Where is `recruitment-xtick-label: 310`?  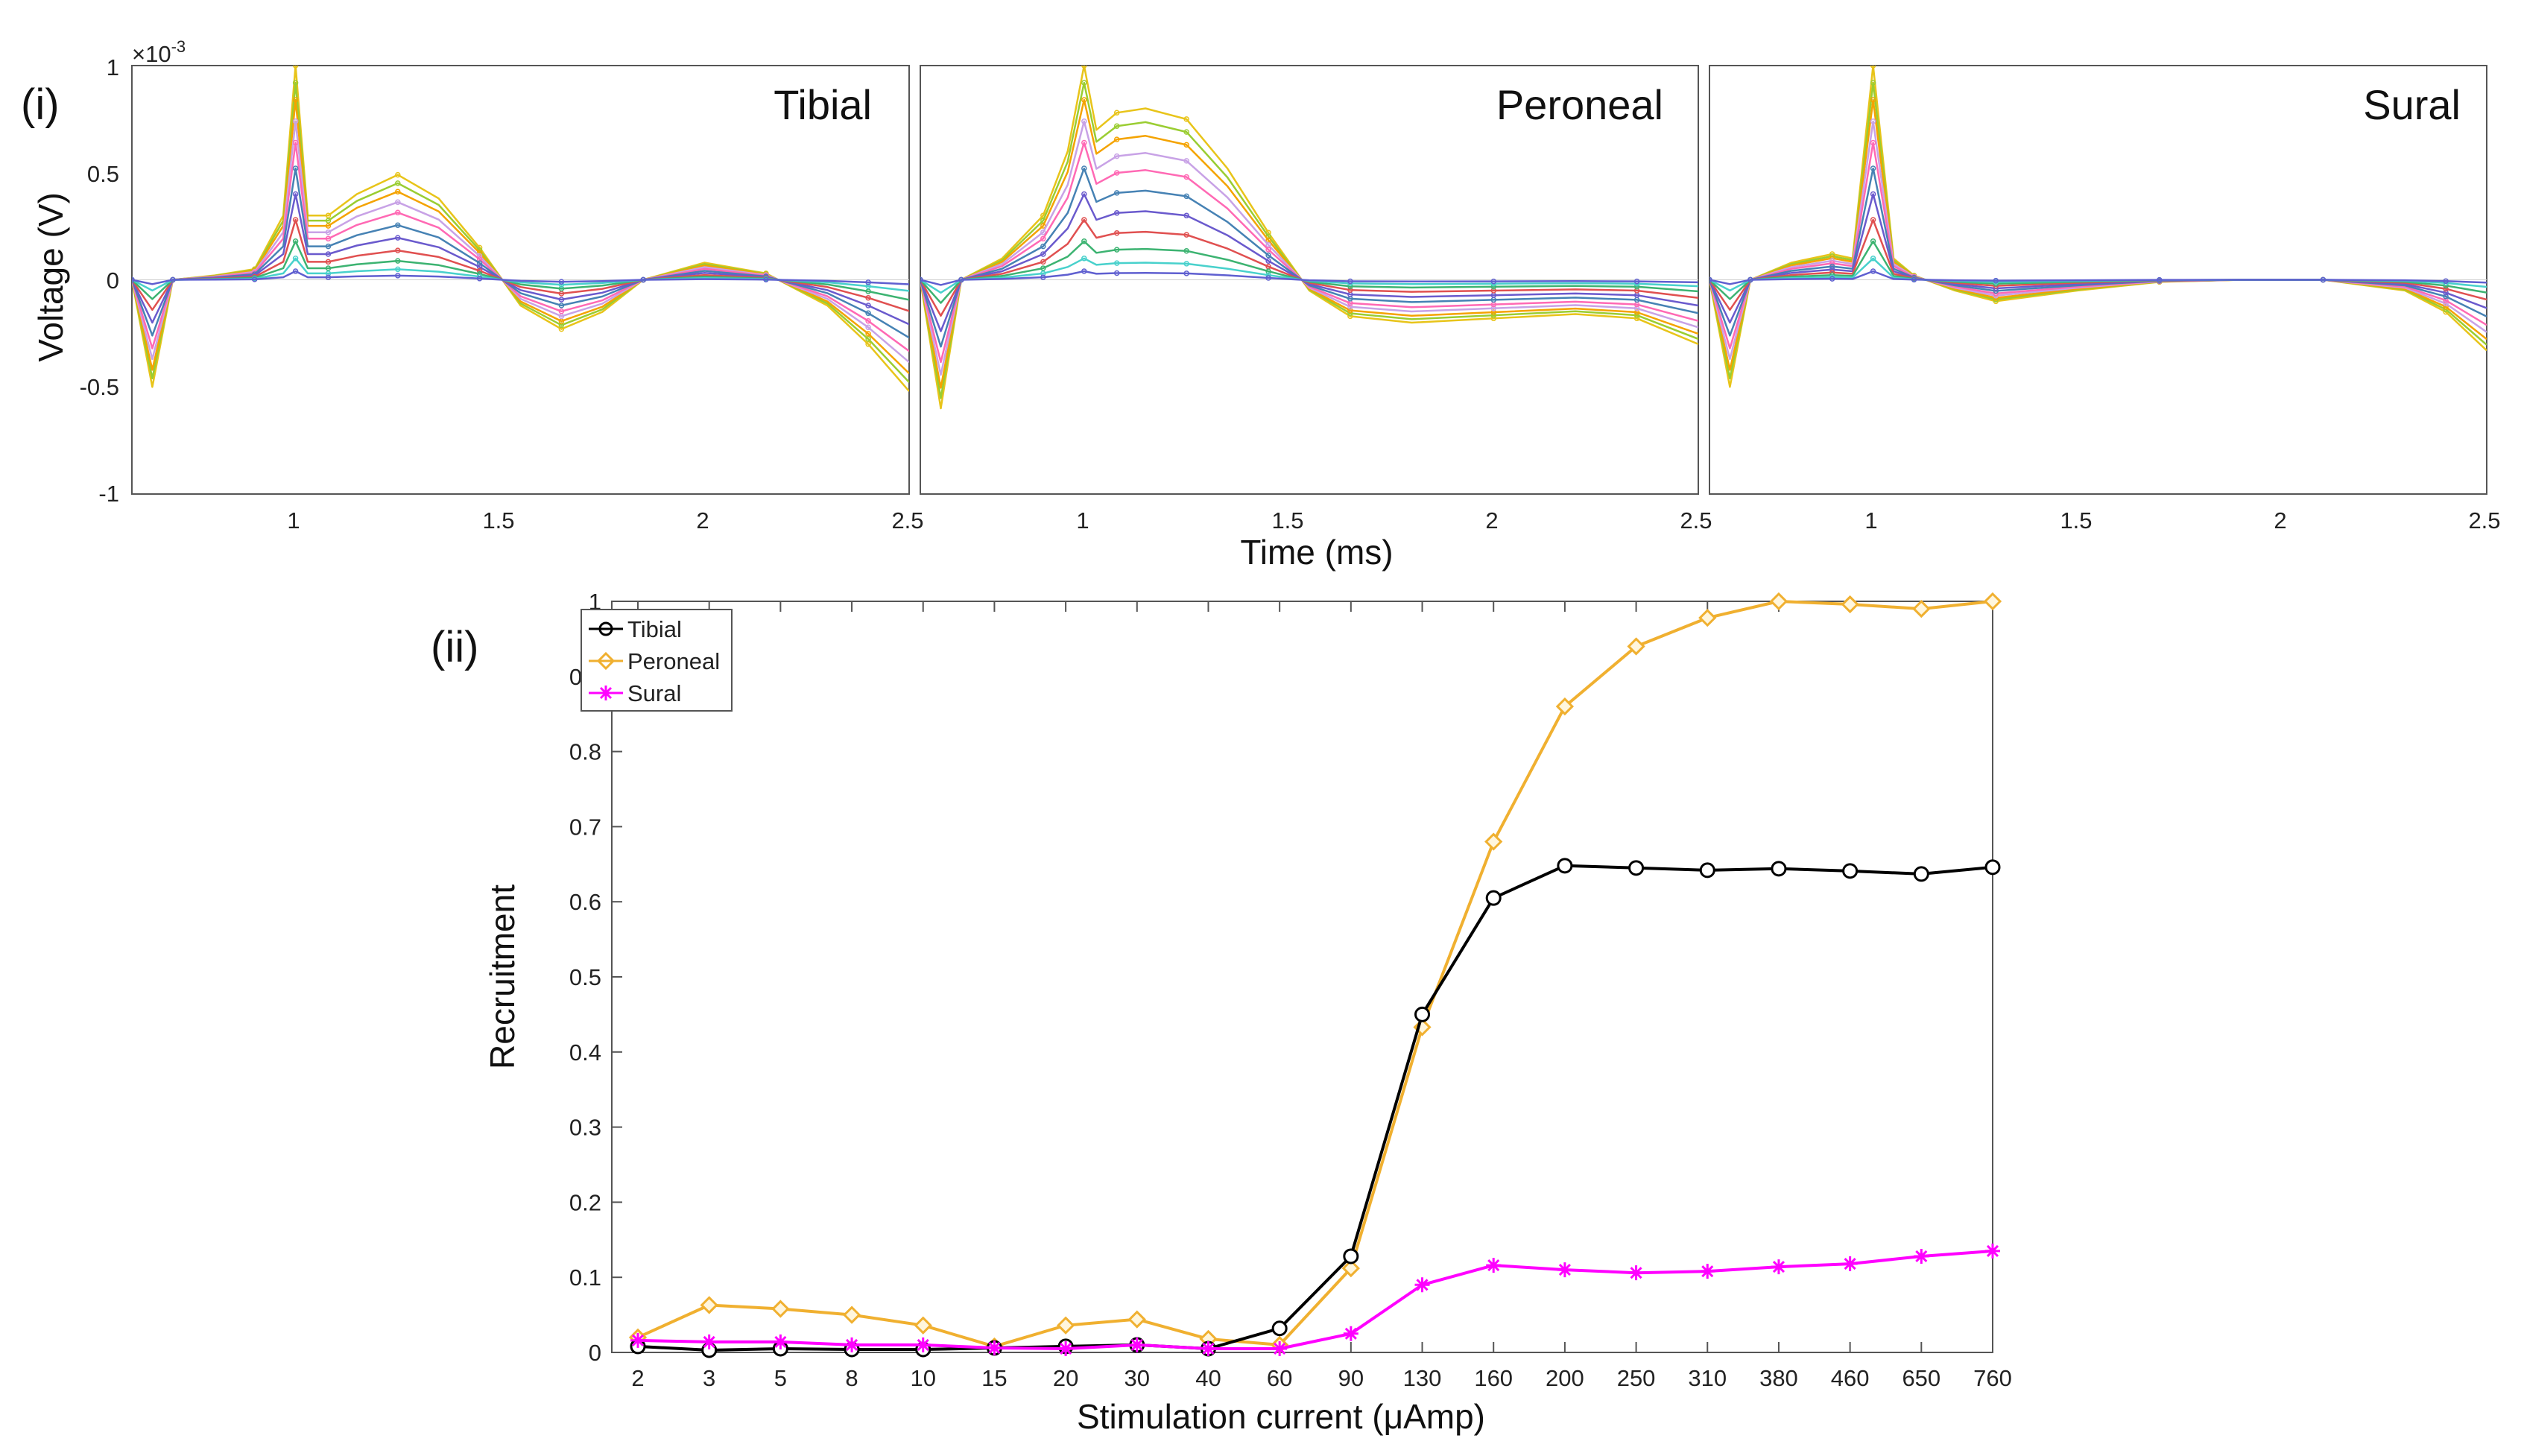 recruitment-xtick-label: 310 is located at coordinates (1707, 1378).